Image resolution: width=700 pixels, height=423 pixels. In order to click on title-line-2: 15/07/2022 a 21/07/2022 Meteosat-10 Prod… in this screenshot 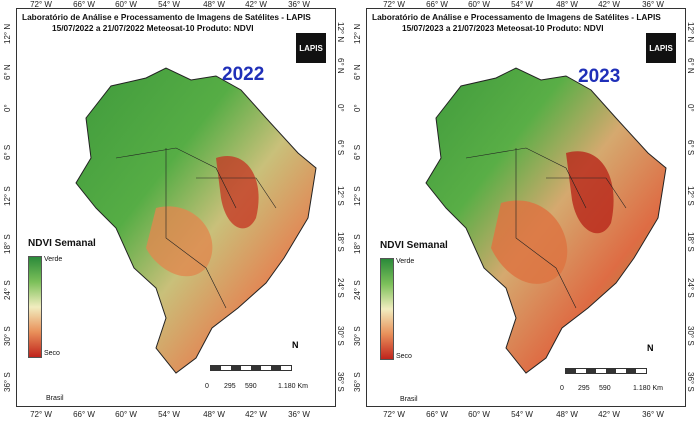, I will do `click(153, 28)`.